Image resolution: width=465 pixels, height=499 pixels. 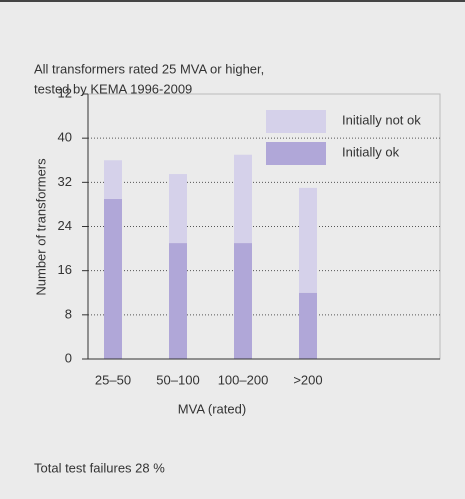 What do you see at coordinates (40, 227) in the screenshot?
I see `y-axis-label: Number of transformers` at bounding box center [40, 227].